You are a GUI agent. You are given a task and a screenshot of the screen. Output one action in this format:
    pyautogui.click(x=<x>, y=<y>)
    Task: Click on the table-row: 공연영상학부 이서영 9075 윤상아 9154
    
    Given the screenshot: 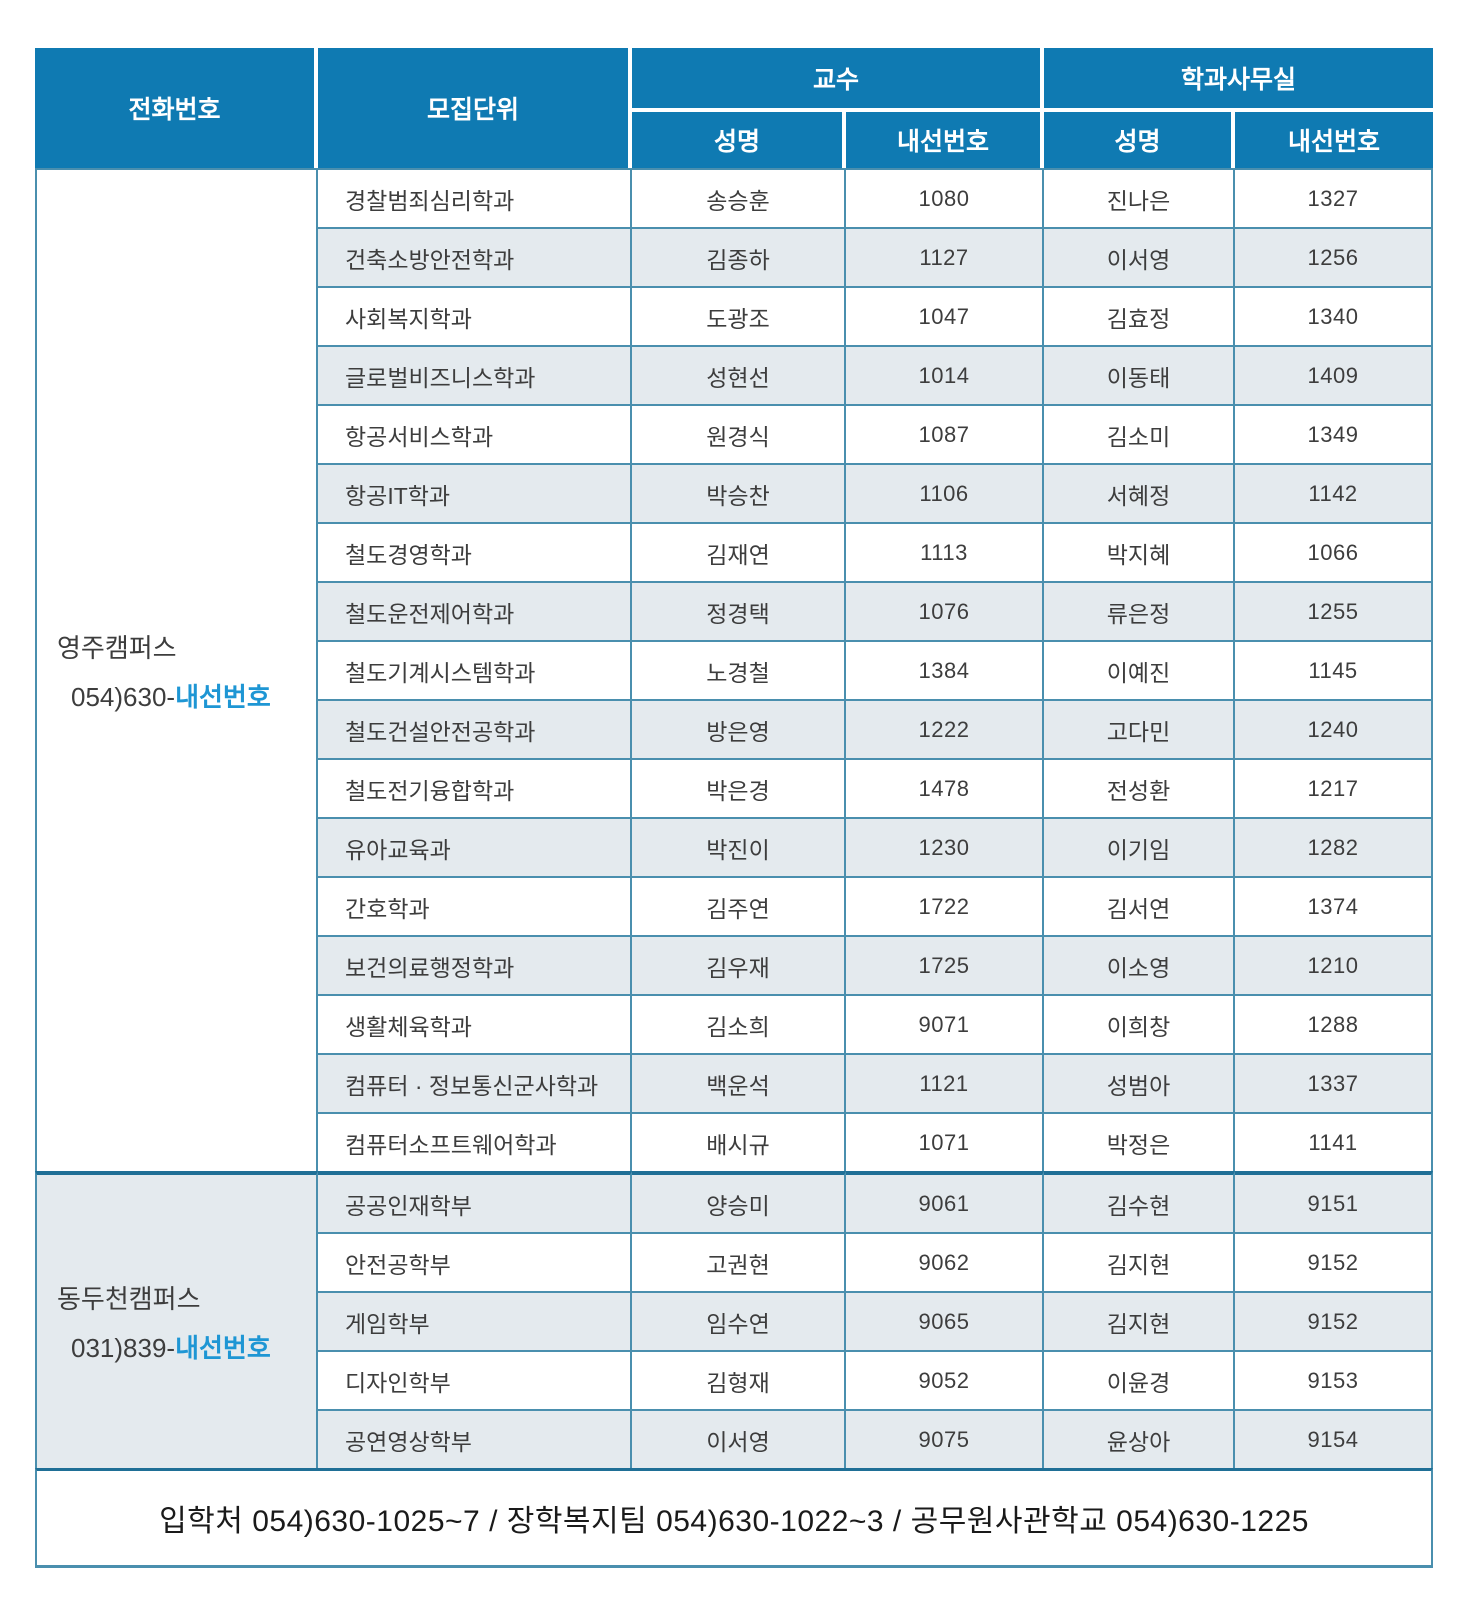 What is the action you would take?
    pyautogui.click(x=734, y=1439)
    